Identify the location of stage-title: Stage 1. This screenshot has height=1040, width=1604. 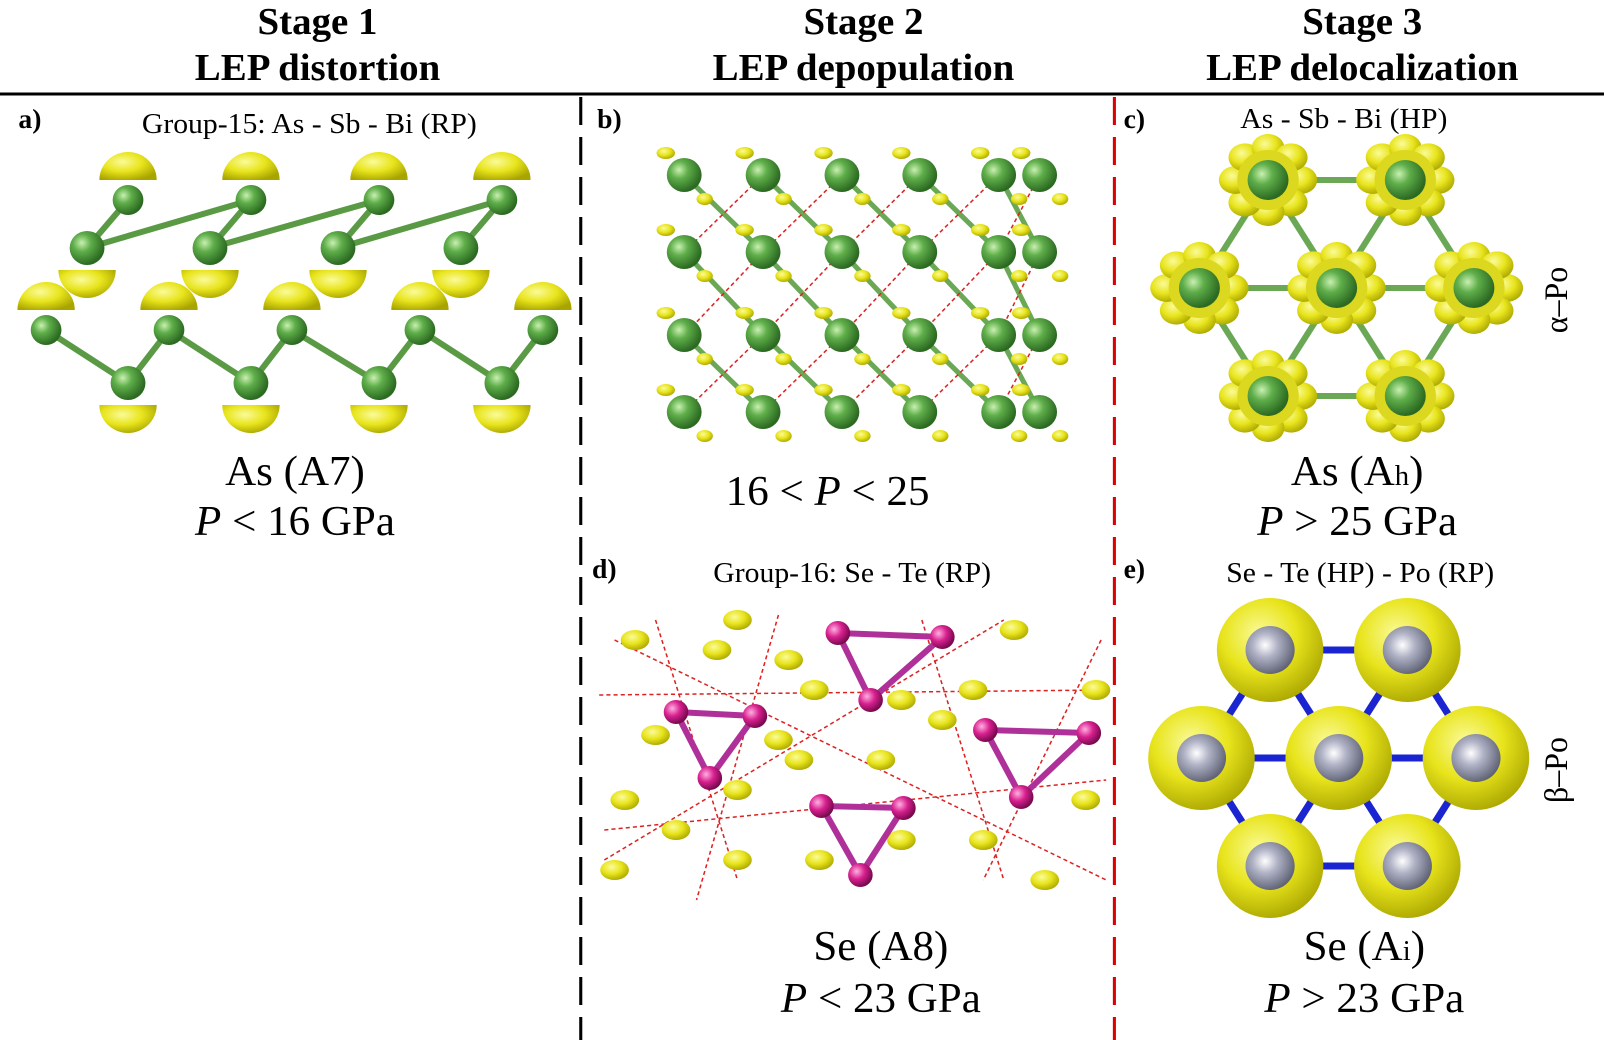
(318, 21).